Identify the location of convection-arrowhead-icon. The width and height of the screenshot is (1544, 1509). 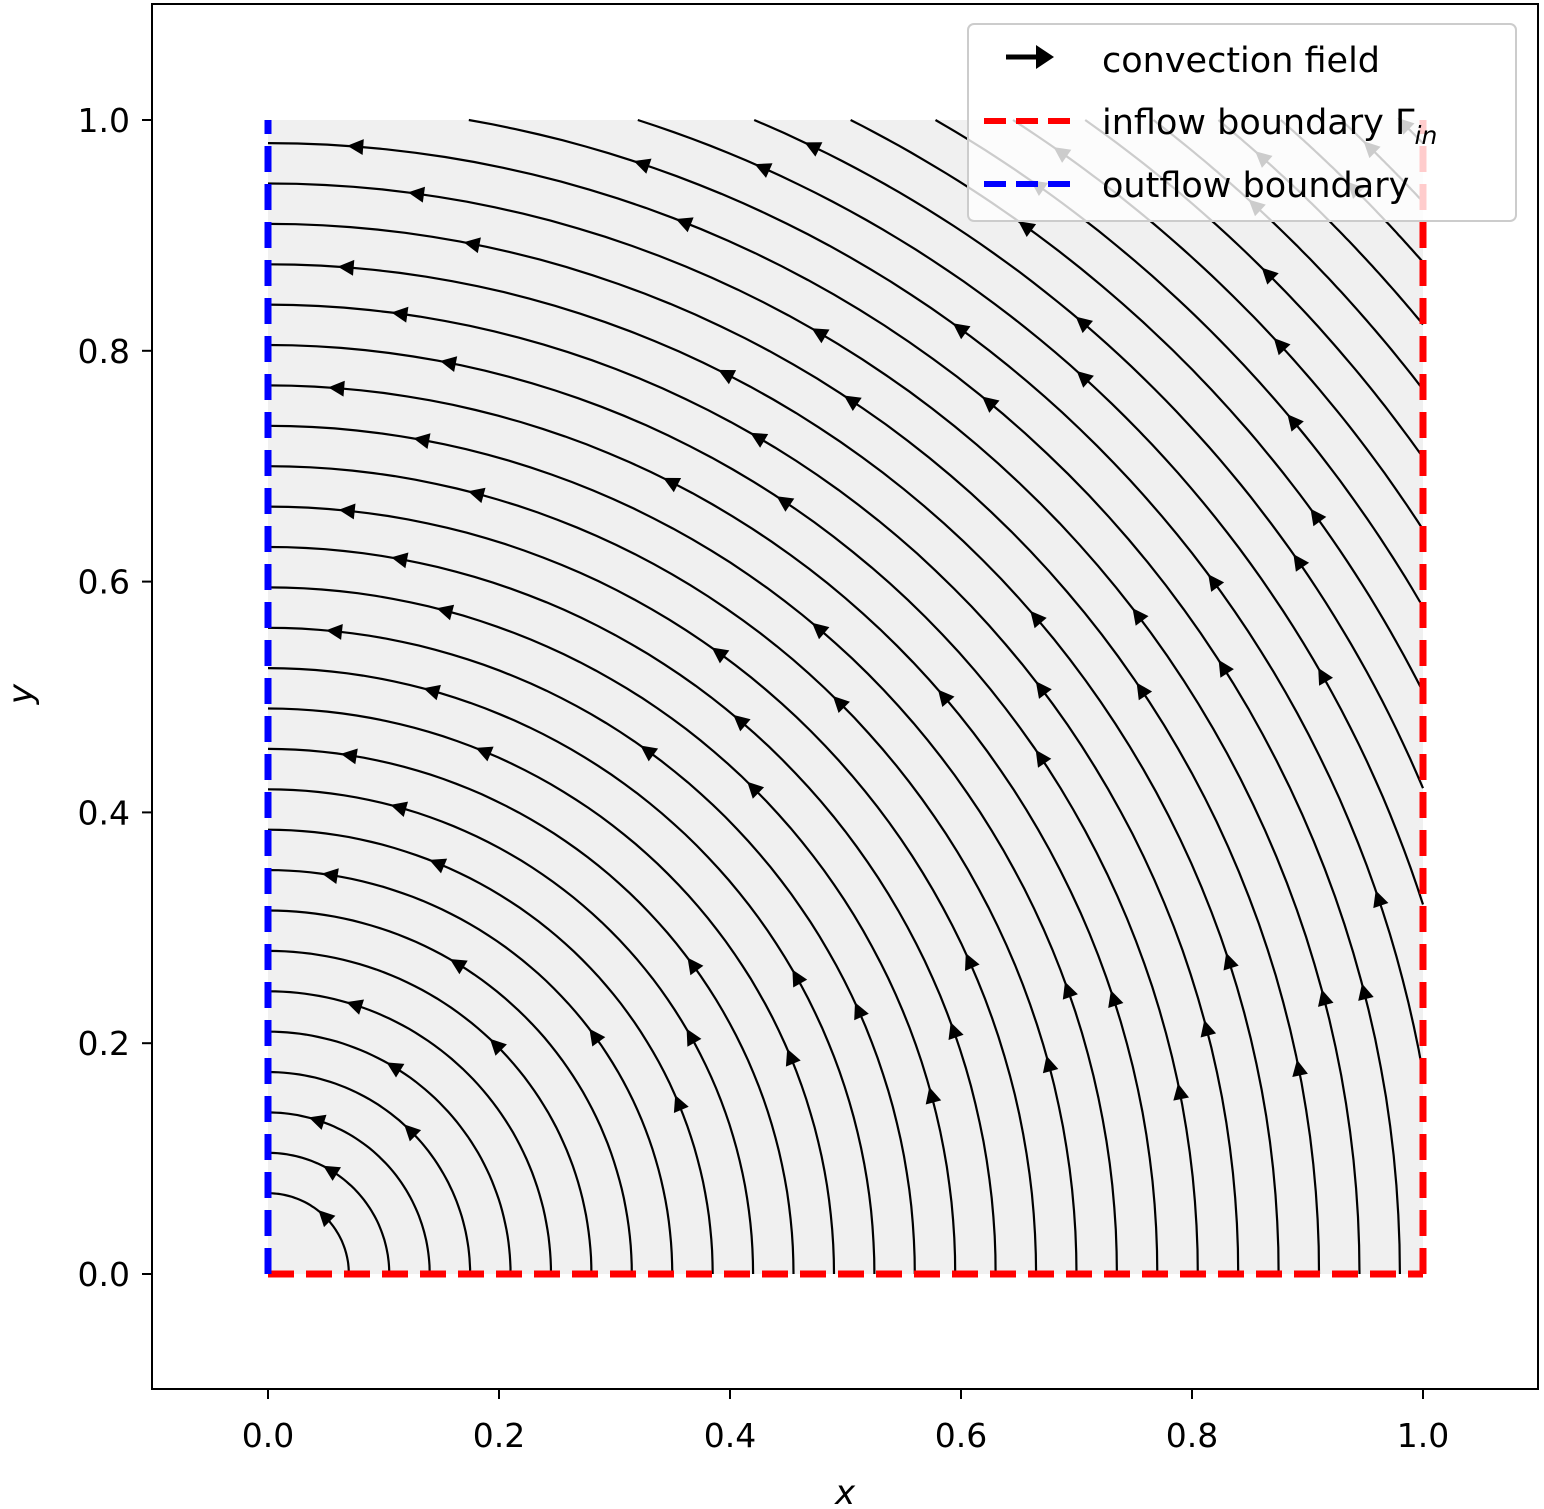
(1045, 57).